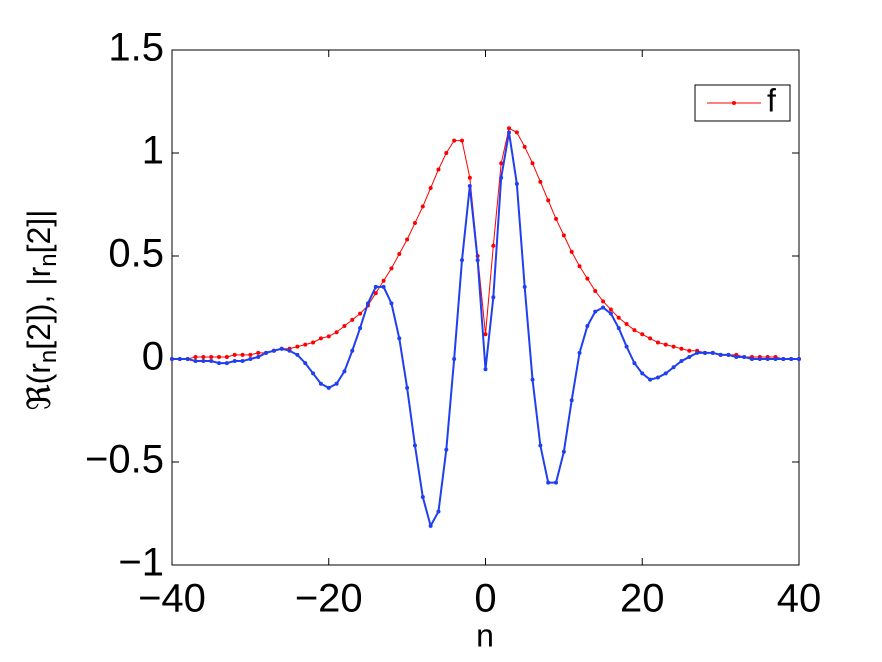 This screenshot has width=882, height=662. I want to click on x-tick-label: 0, so click(485, 599).